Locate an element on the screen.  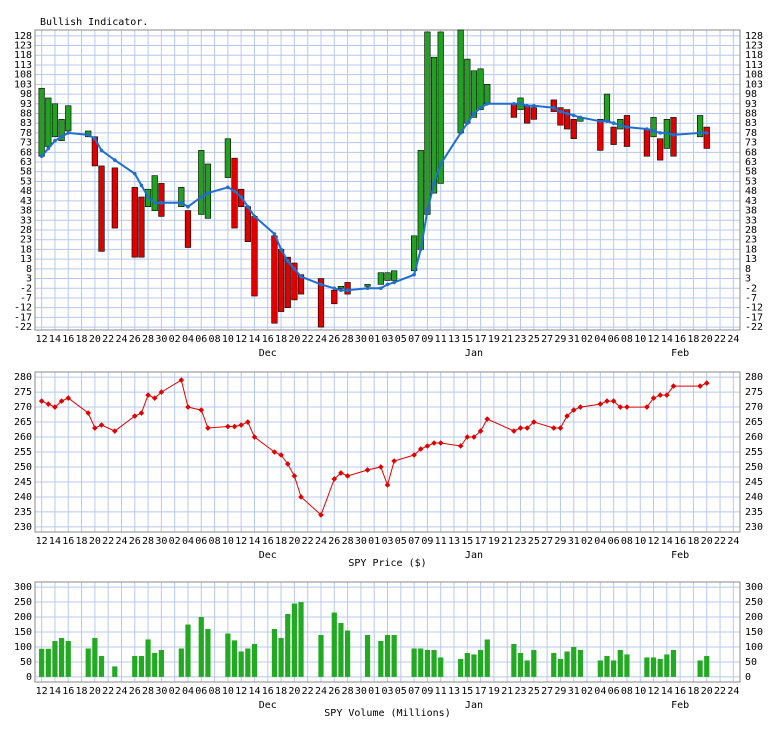
month-label: Jan is located at coordinates (474, 705).